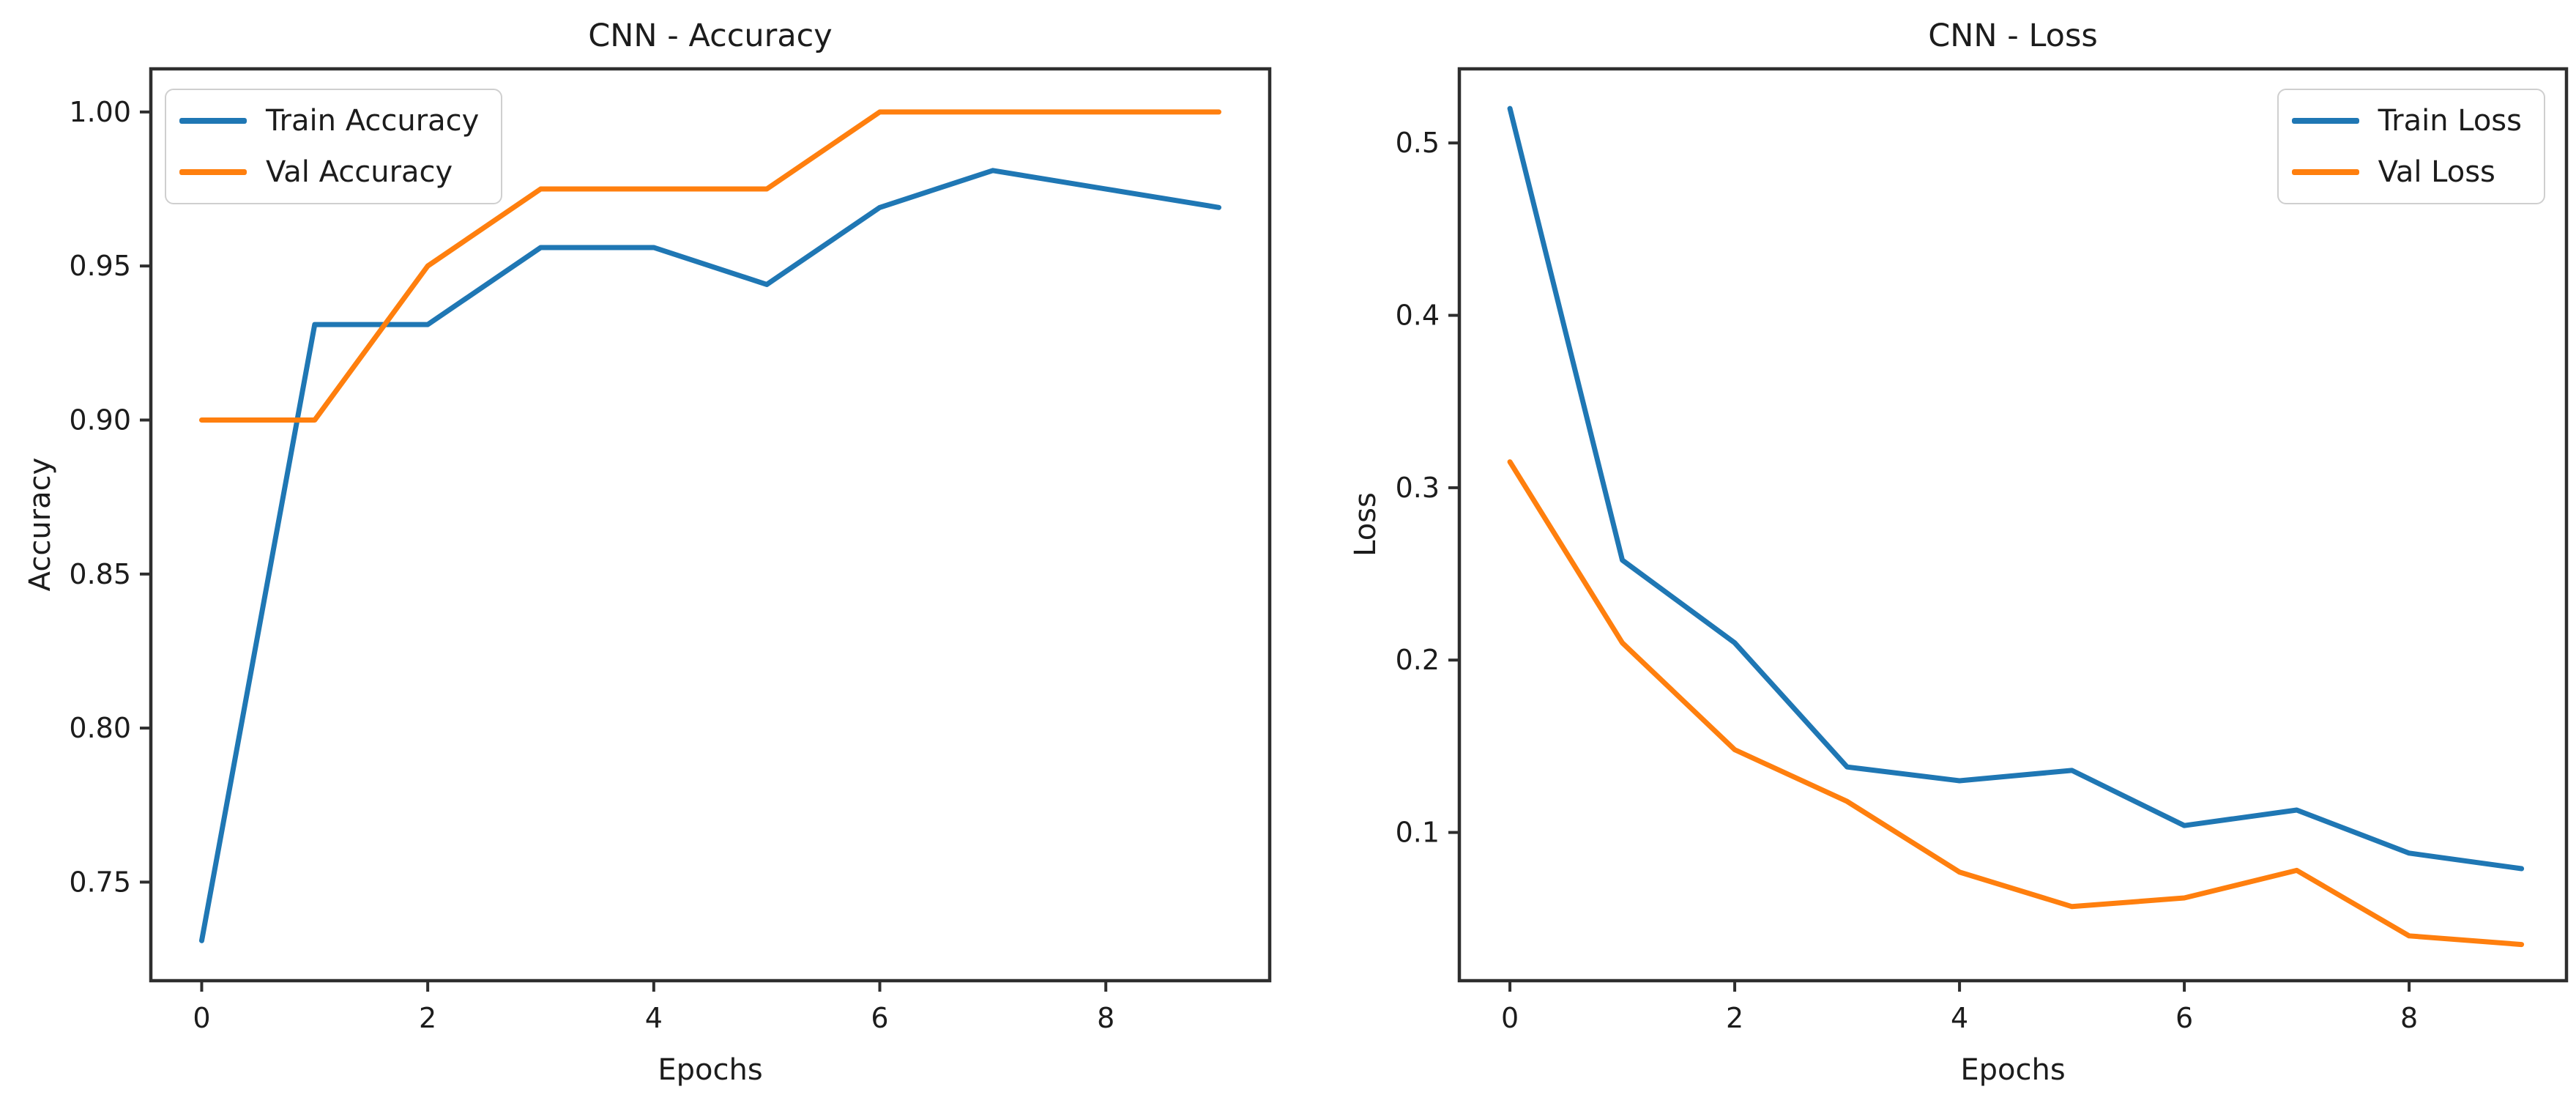 This screenshot has height=1103, width=2576. Describe the element at coordinates (213, 172) in the screenshot. I see `val-accuracy-line-sample` at that location.